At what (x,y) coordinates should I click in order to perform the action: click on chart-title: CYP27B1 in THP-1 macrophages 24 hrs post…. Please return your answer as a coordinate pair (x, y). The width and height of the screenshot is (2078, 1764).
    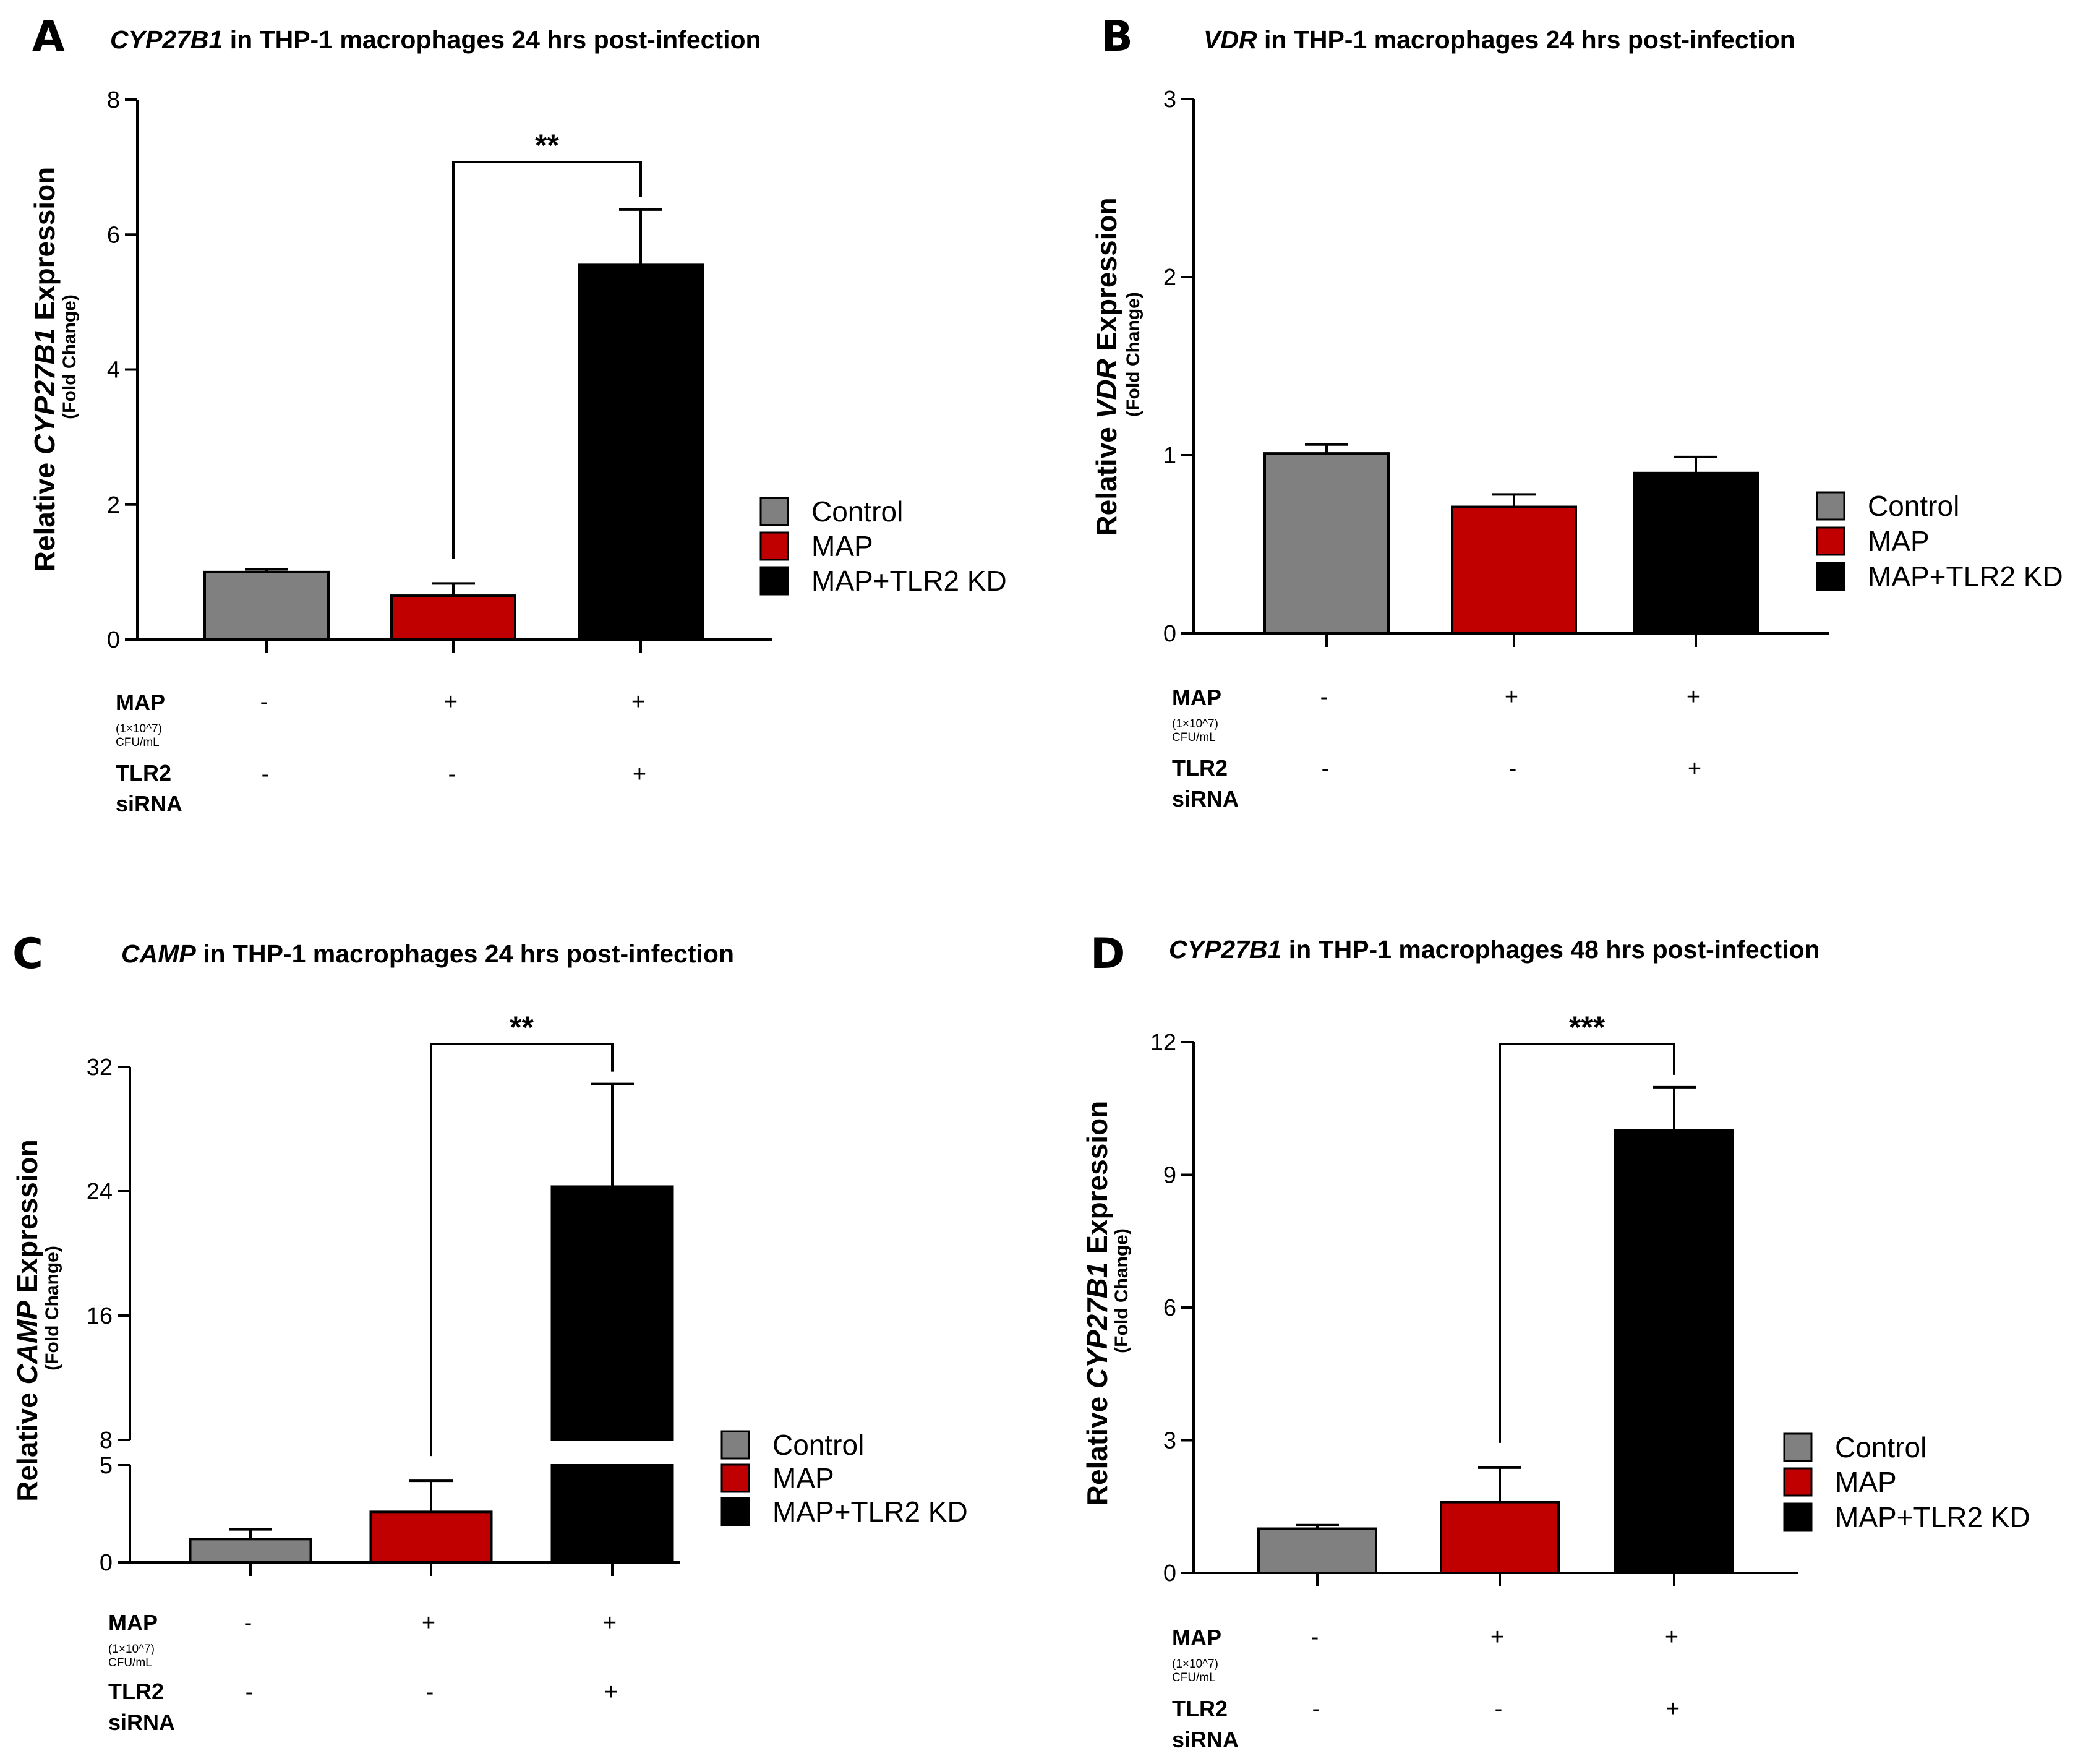
    Looking at the image, I should click on (436, 39).